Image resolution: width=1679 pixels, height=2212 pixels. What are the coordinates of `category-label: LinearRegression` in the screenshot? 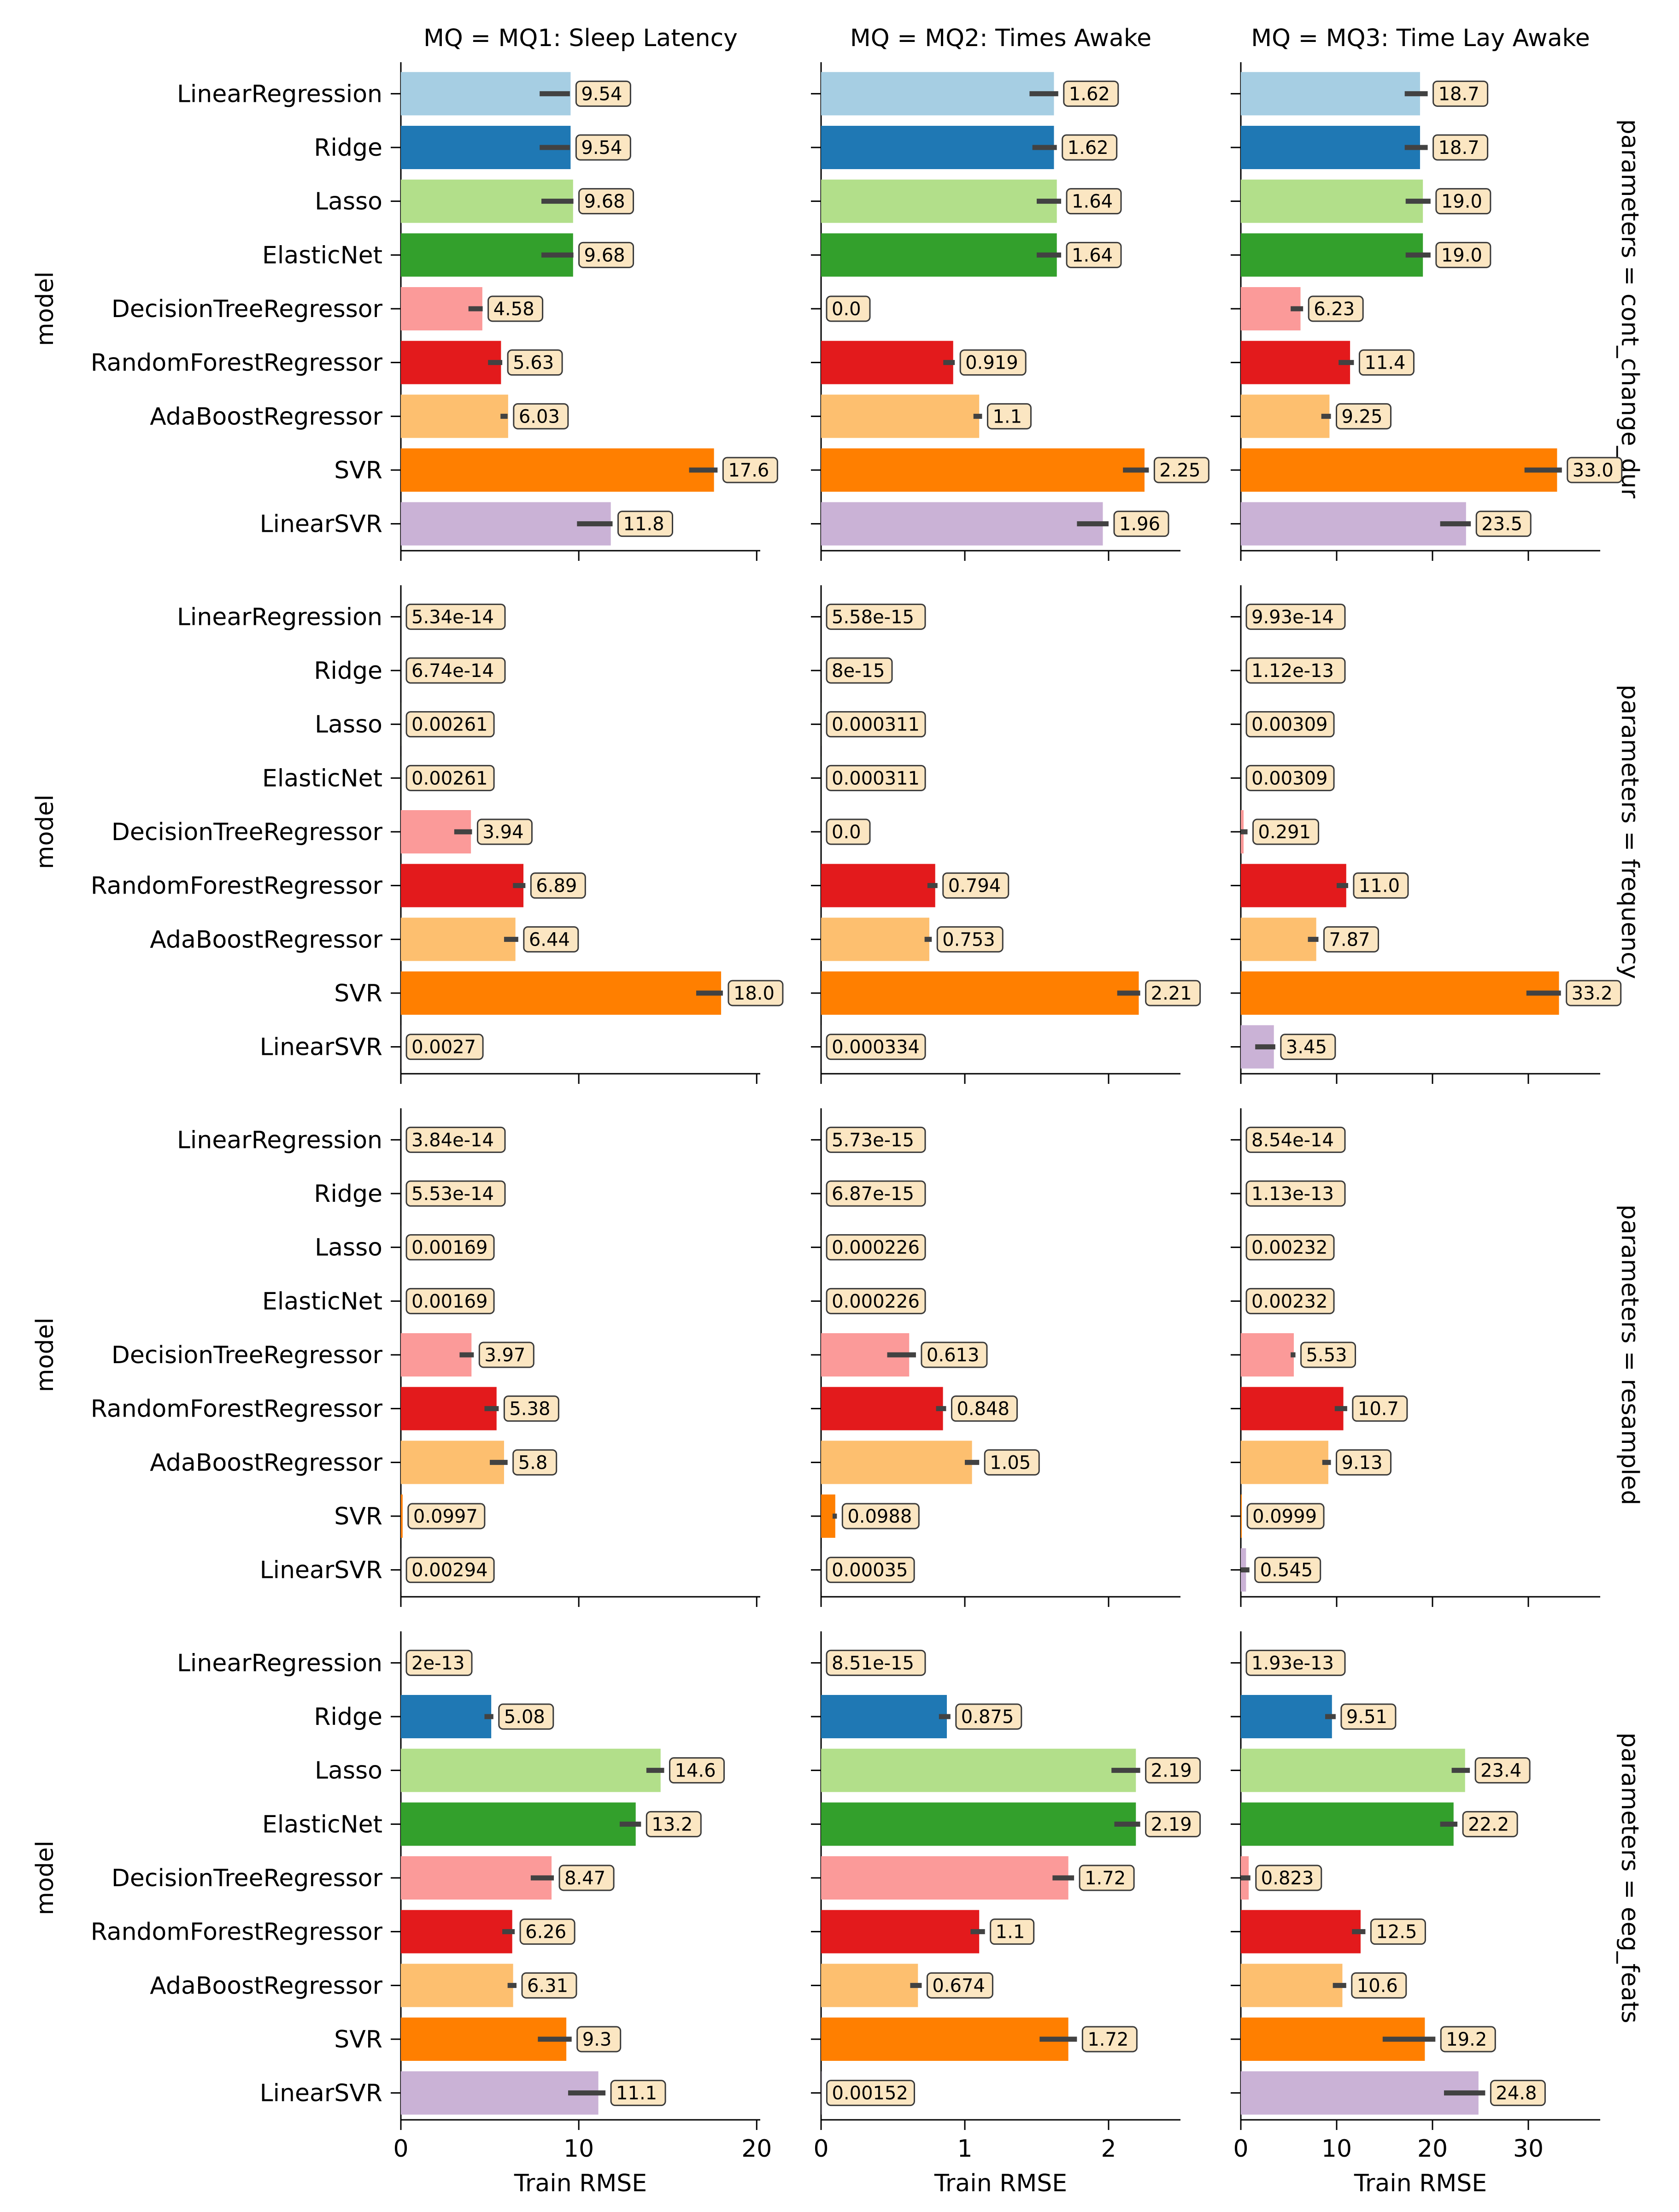 It's located at (279, 94).